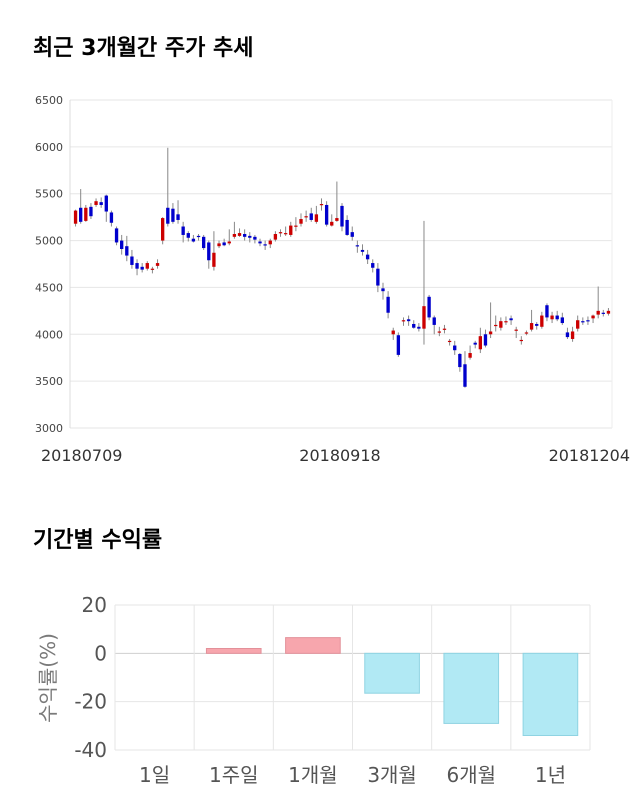 The width and height of the screenshot is (640, 810). I want to click on returns-x-tick-label: 3개월, so click(392, 775).